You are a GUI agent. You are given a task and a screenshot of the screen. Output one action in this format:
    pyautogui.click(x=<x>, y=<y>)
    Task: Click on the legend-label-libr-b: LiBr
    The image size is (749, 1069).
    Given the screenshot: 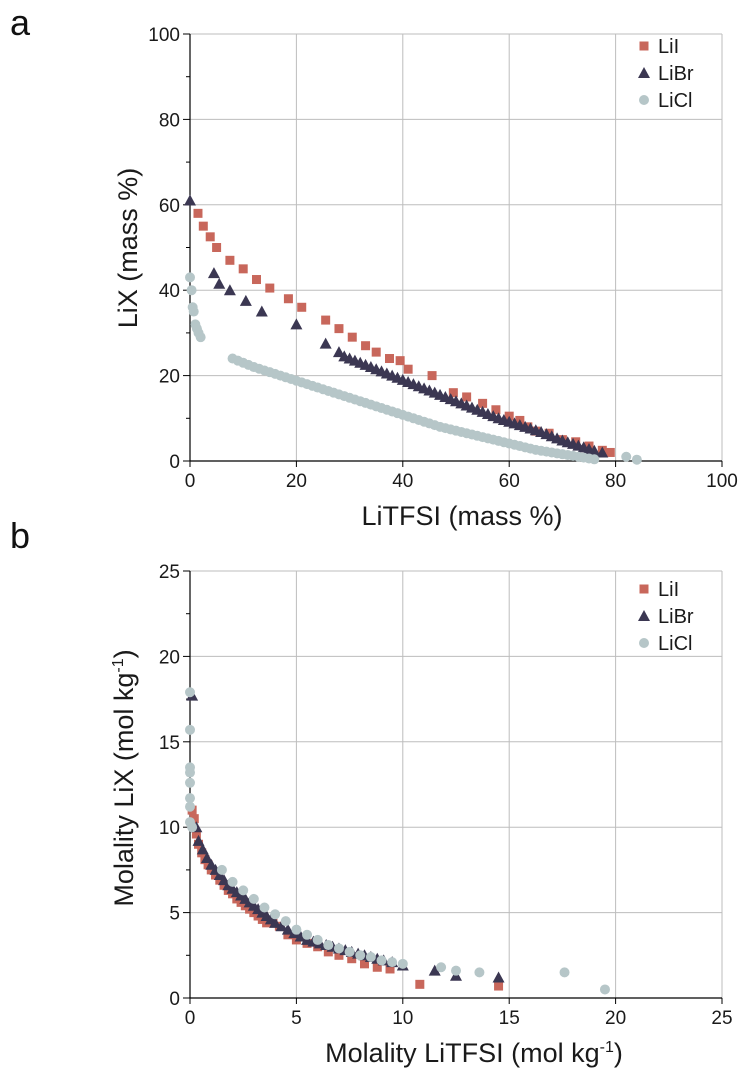 What is the action you would take?
    pyautogui.click(x=676, y=617)
    